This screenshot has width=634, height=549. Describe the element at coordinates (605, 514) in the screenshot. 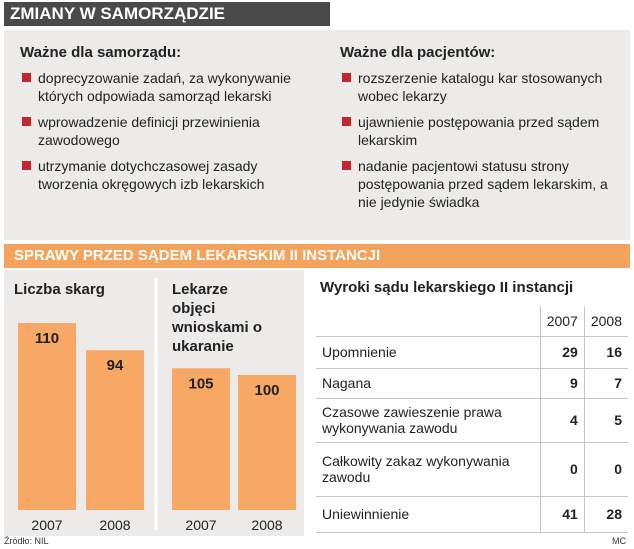

I see `number-cell: 28` at that location.